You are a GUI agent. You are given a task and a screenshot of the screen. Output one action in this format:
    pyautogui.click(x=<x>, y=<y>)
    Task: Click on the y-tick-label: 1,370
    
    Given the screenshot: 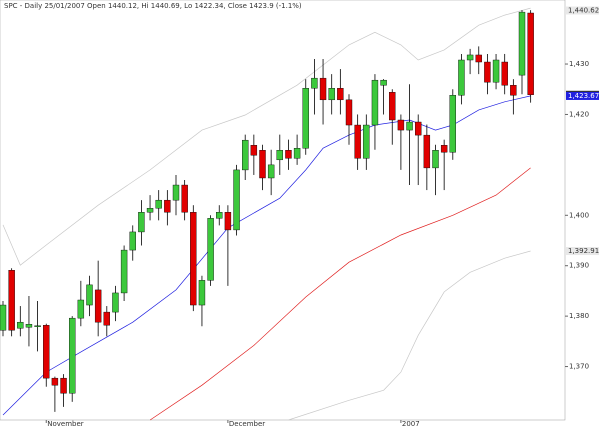 What is the action you would take?
    pyautogui.click(x=579, y=367)
    